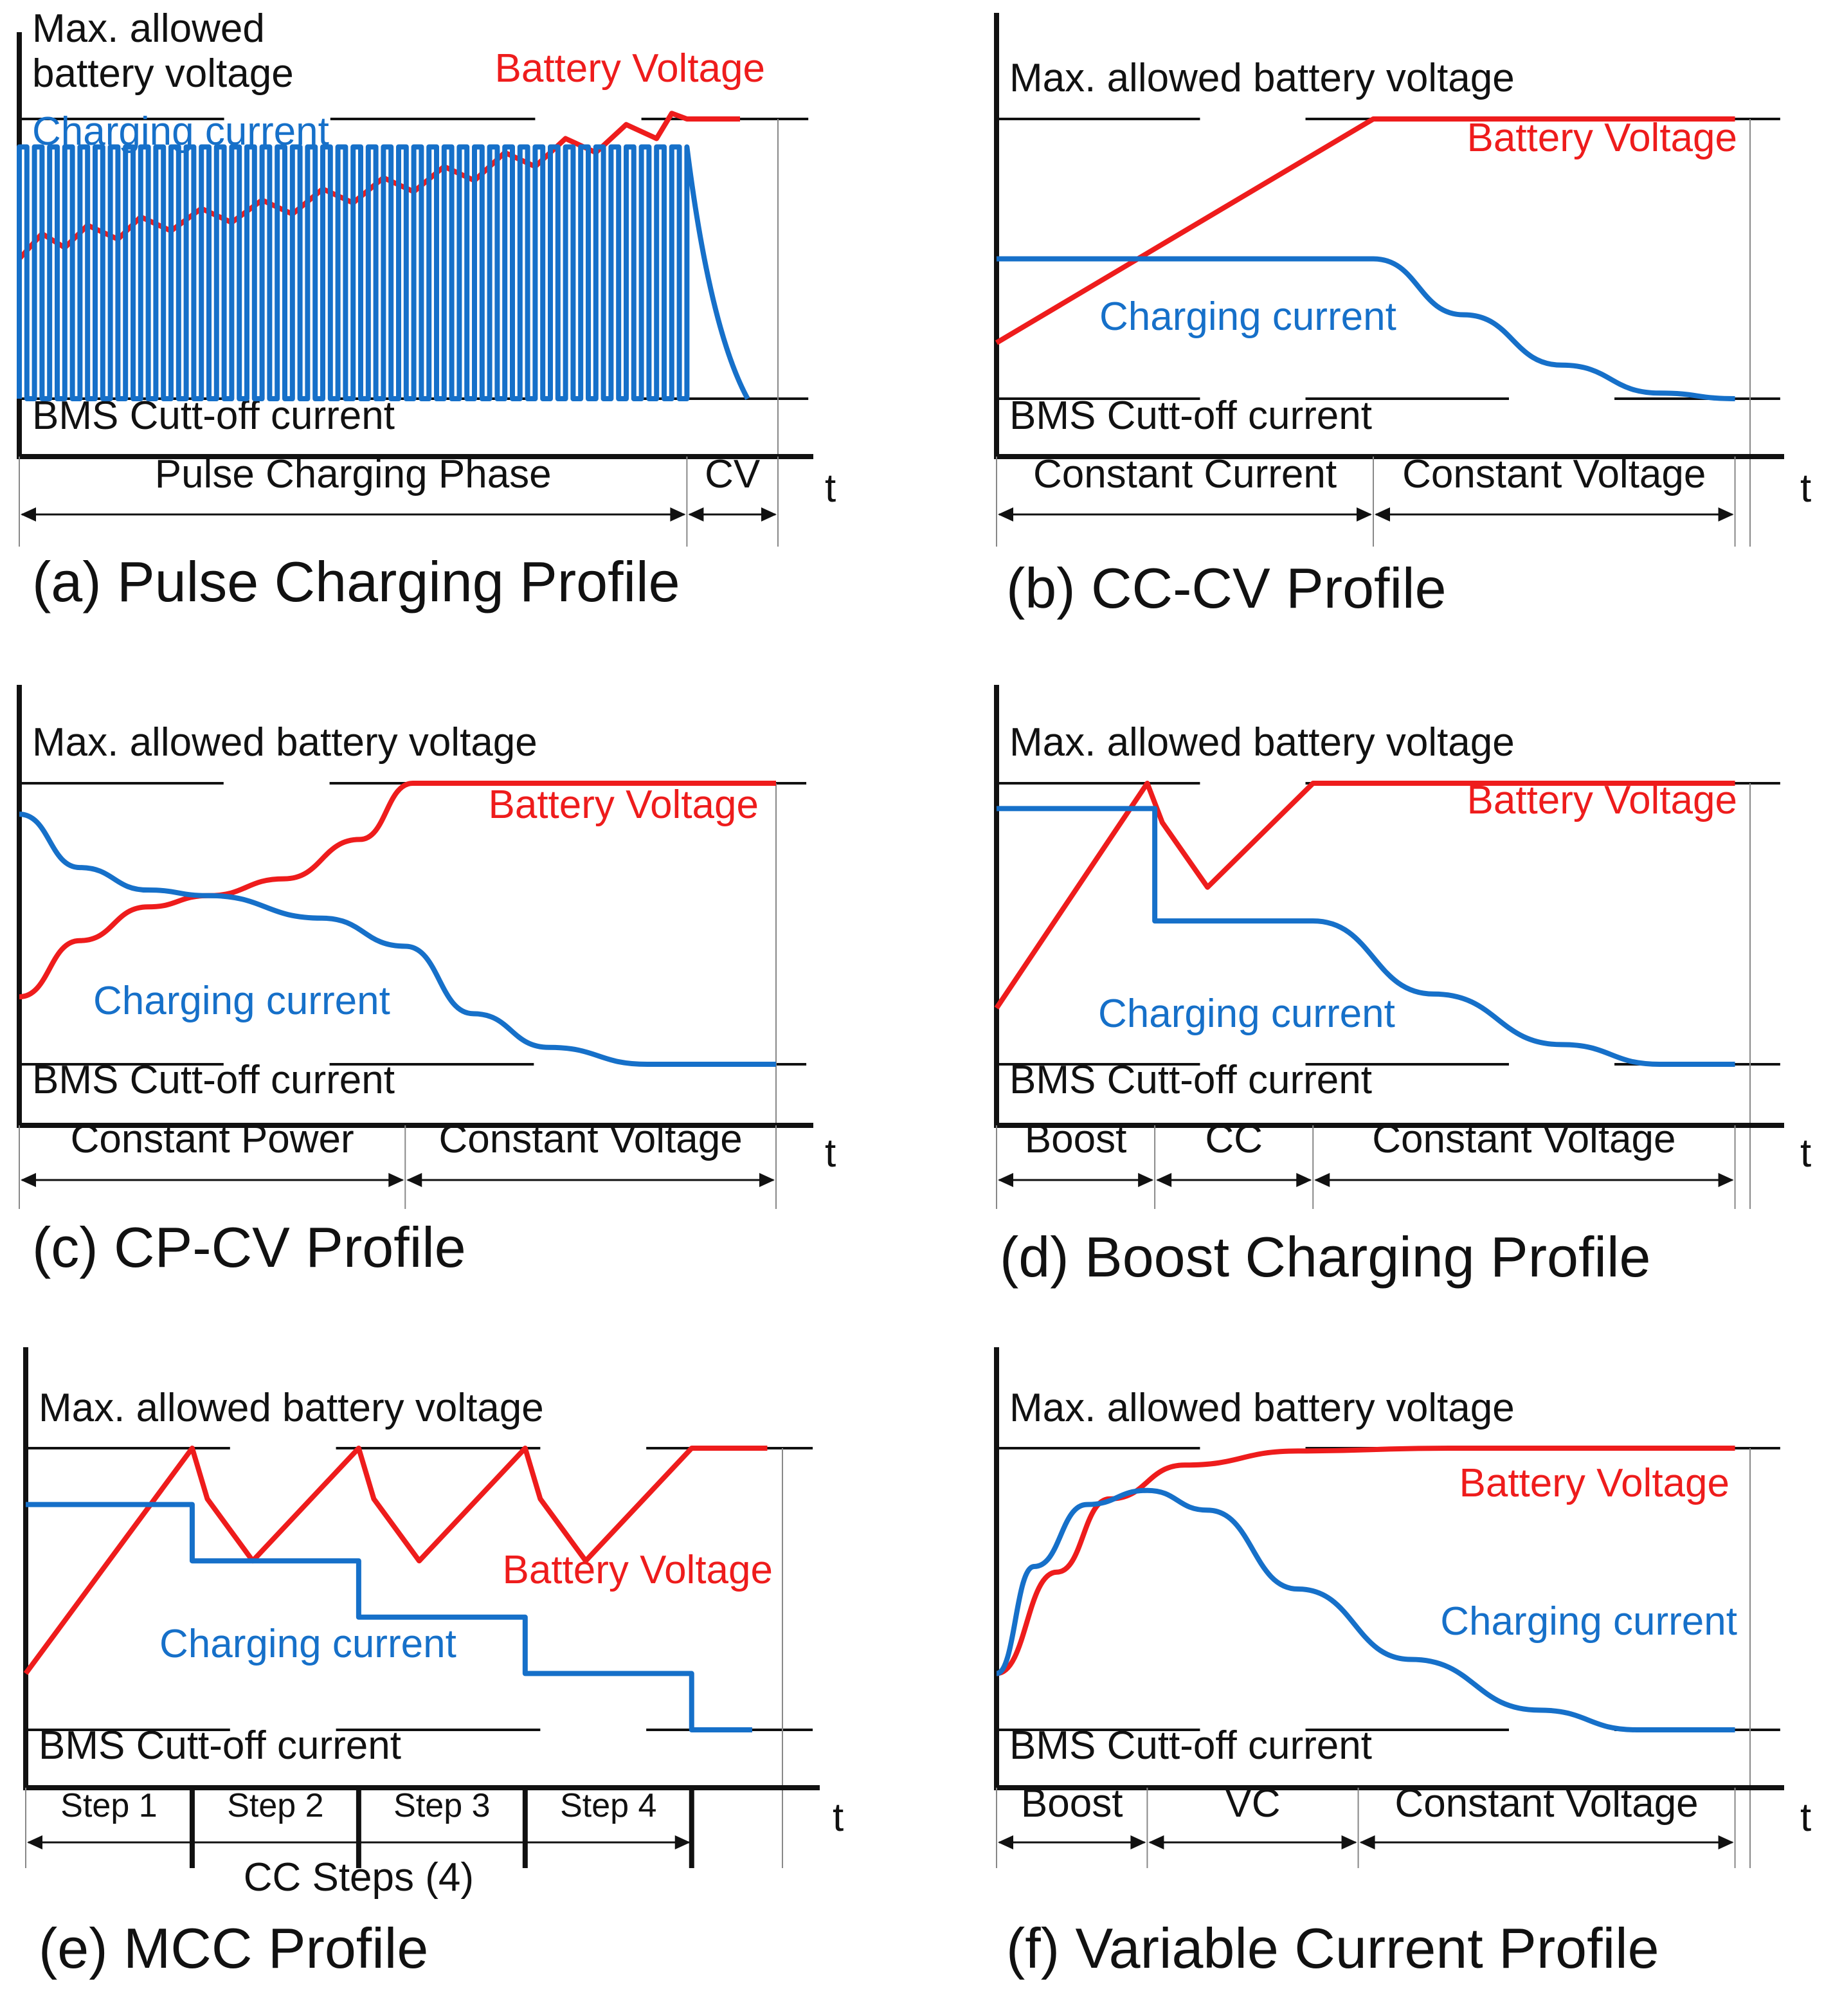  I want to click on phase-label: Step 3, so click(441, 1805).